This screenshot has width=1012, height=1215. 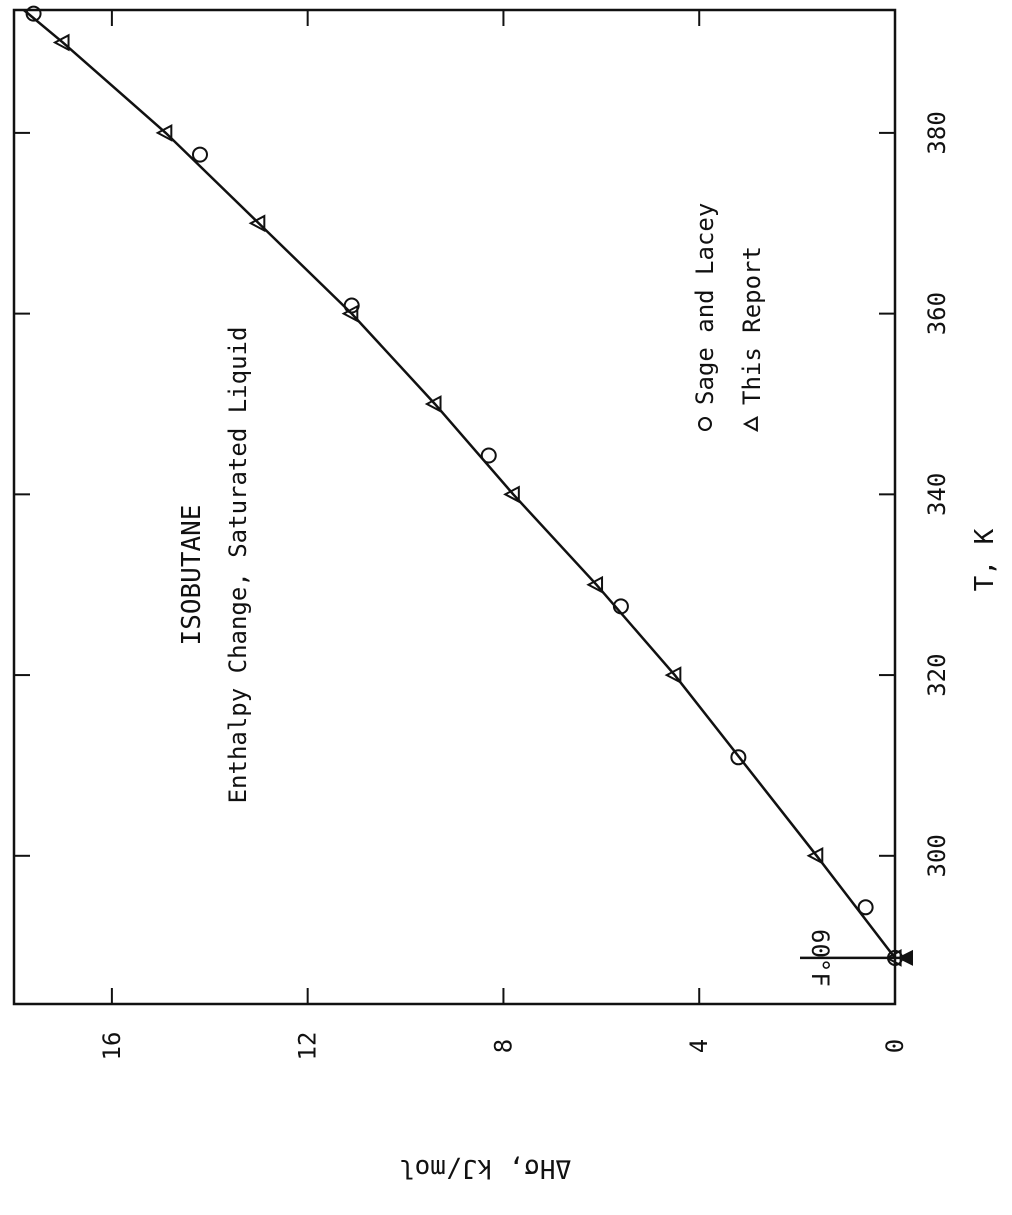 I want to click on x-tick-label: 340, so click(x=937, y=494).